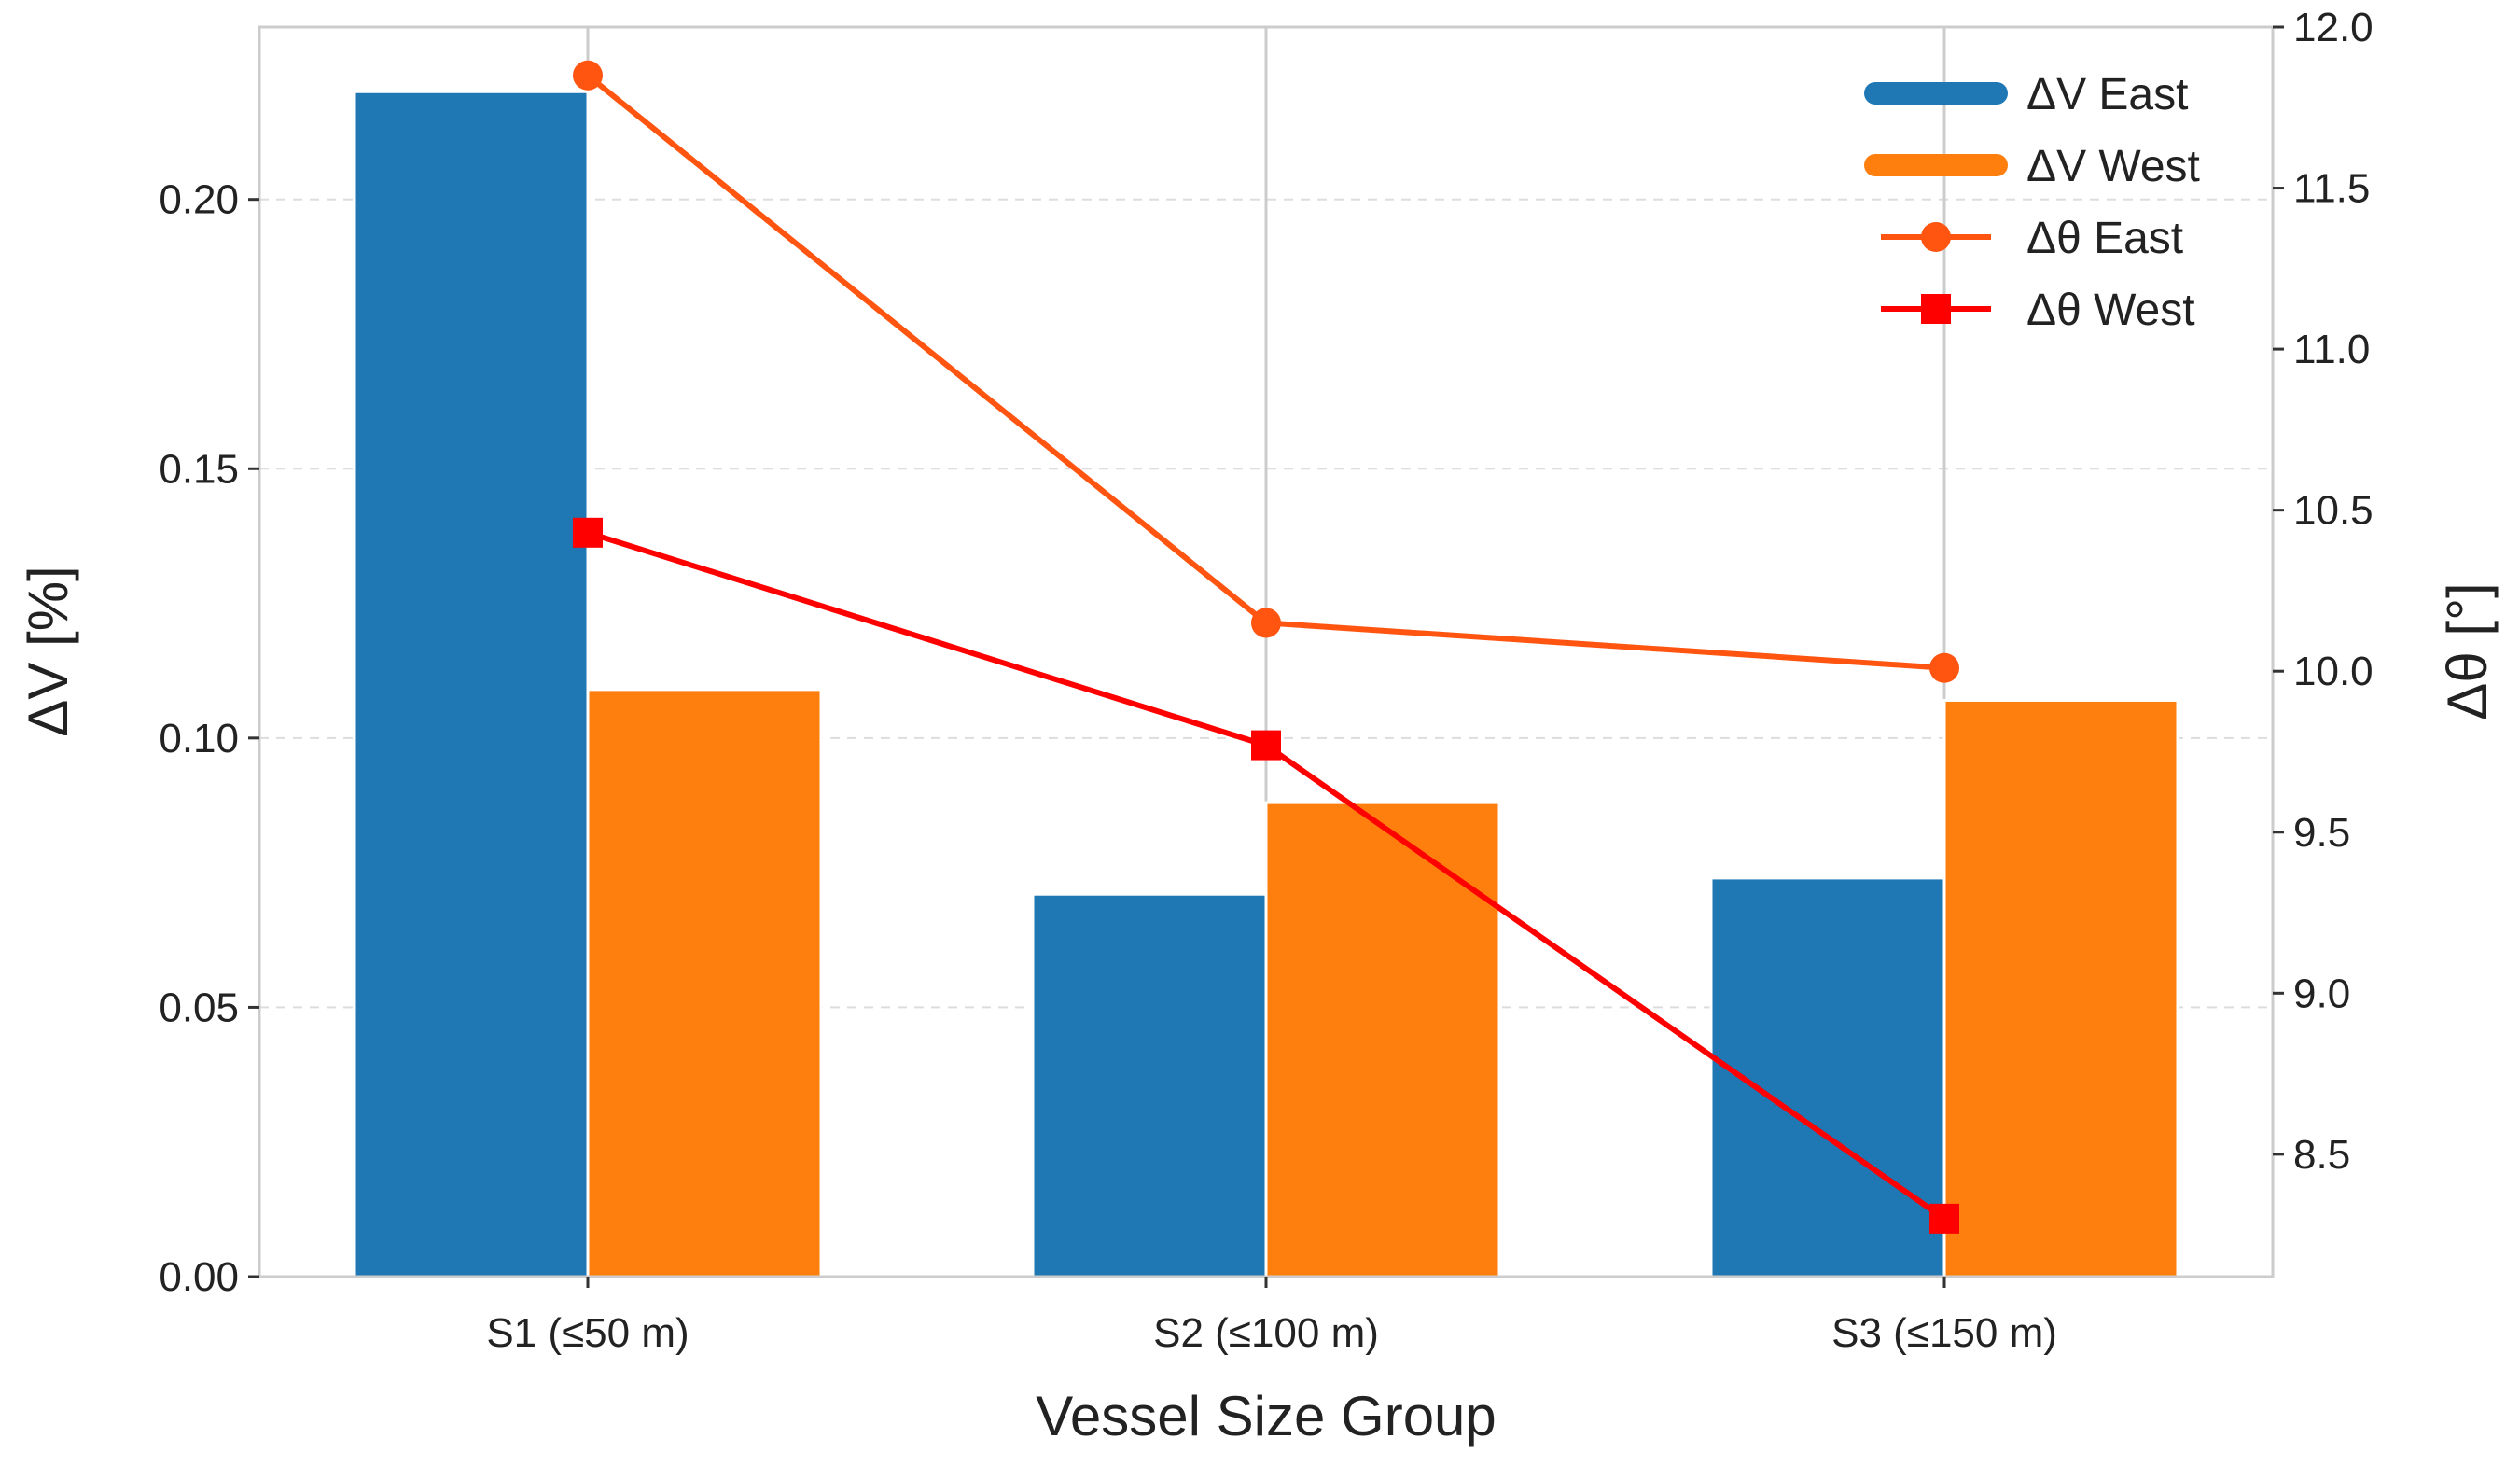 The width and height of the screenshot is (2520, 1467). I want to click on y-left-tick-label: 0.10, so click(199, 738).